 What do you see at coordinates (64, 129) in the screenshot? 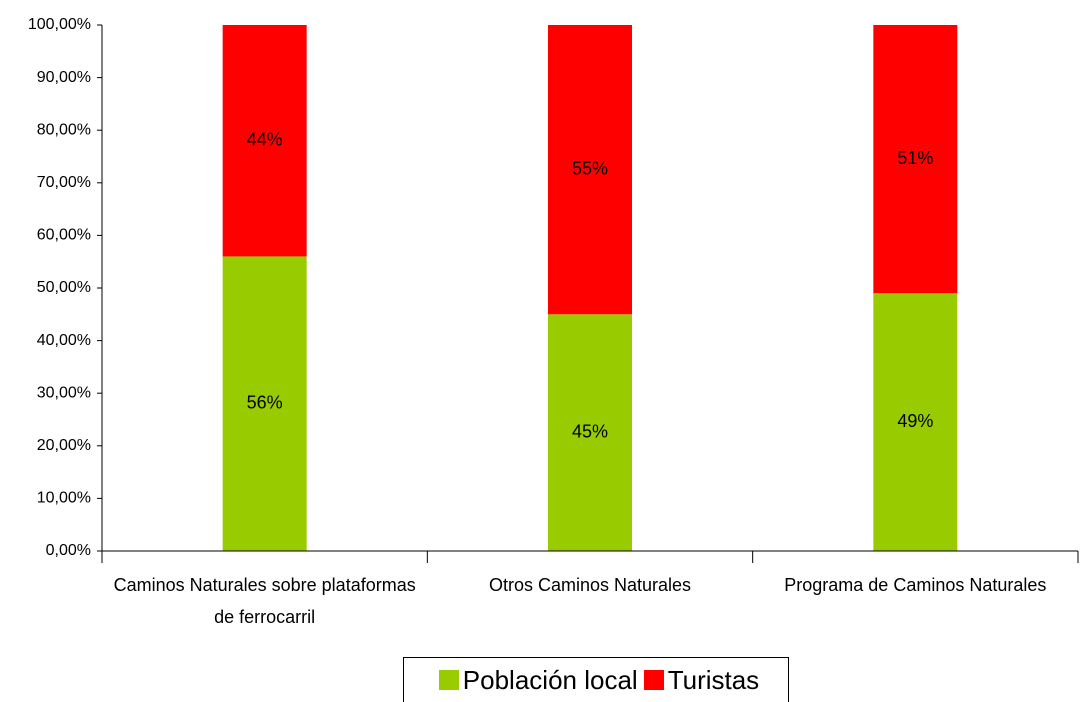
I see `y-tick-label: 80,00%` at bounding box center [64, 129].